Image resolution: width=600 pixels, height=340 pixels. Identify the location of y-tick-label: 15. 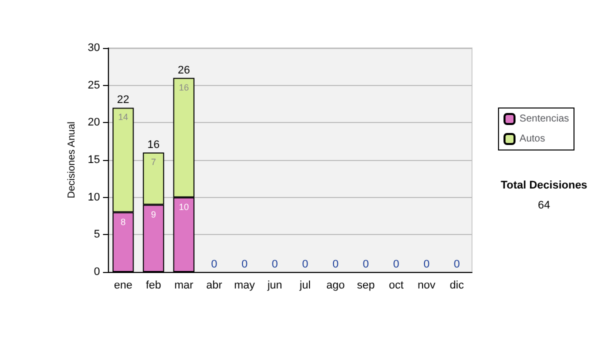
(94, 160).